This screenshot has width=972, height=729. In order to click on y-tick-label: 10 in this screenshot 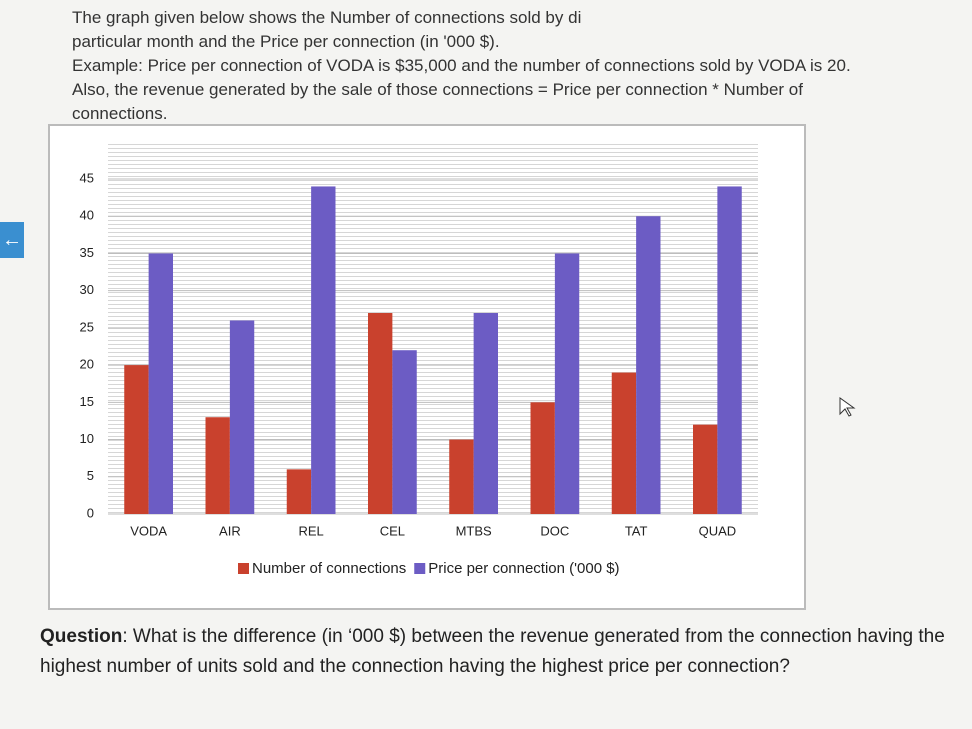, I will do `click(87, 438)`.